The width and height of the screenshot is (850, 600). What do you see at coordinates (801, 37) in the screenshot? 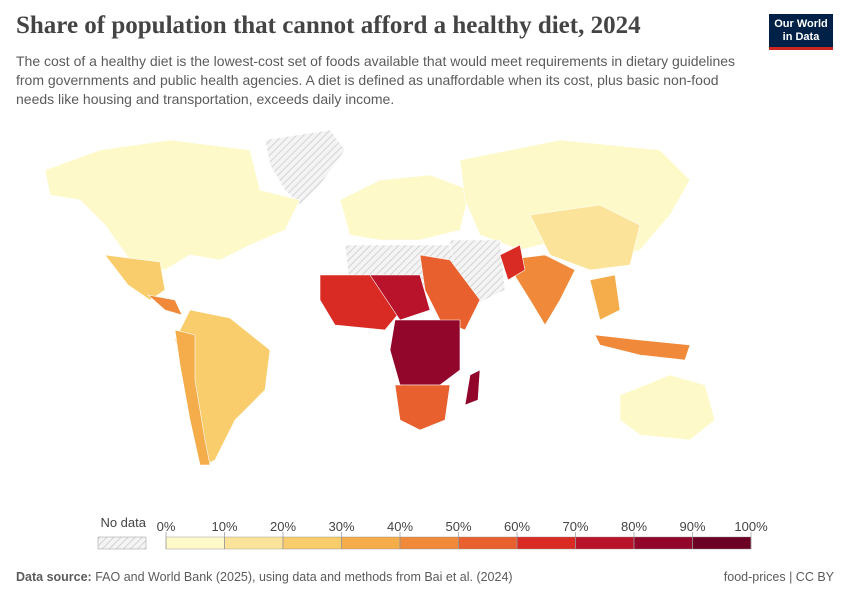
I see `logo-line: in Data` at bounding box center [801, 37].